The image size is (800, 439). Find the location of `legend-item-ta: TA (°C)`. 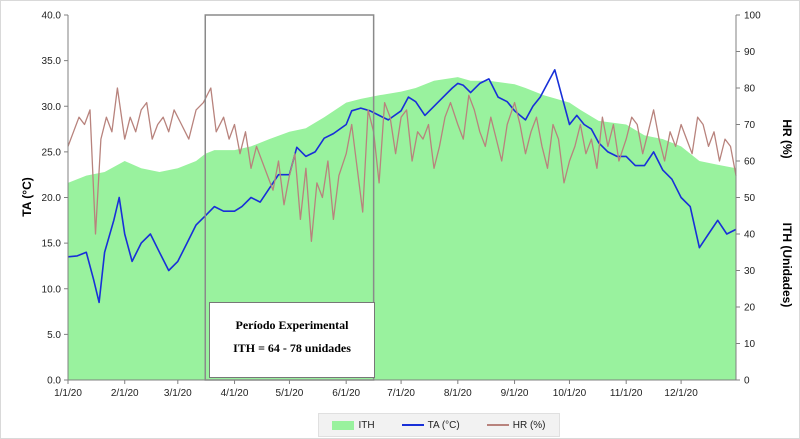

legend-item-ta: TA (°C) is located at coordinates (430, 425).